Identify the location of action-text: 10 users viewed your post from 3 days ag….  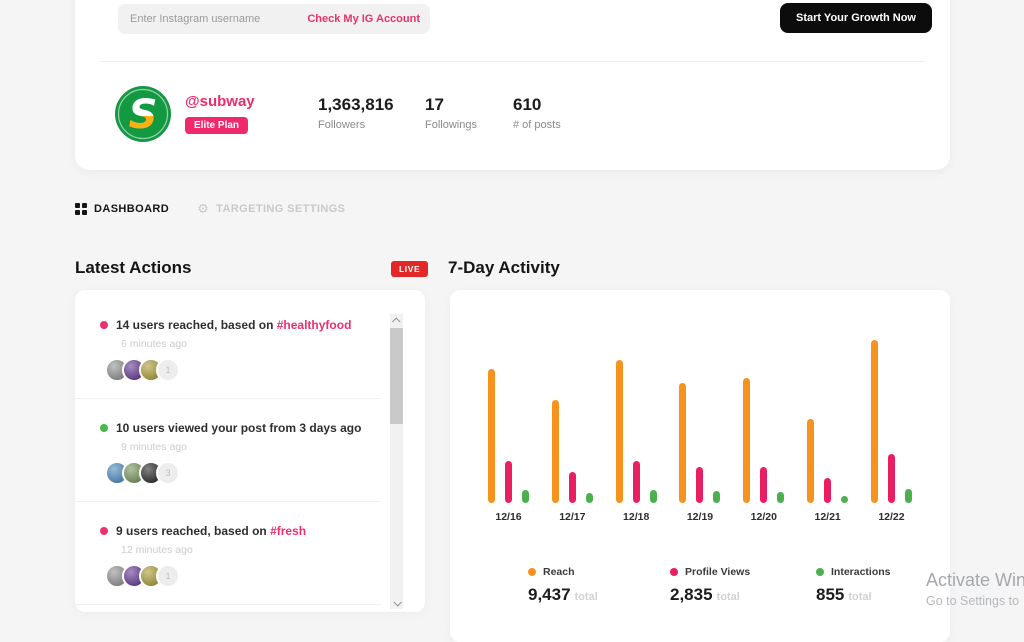
(239, 428).